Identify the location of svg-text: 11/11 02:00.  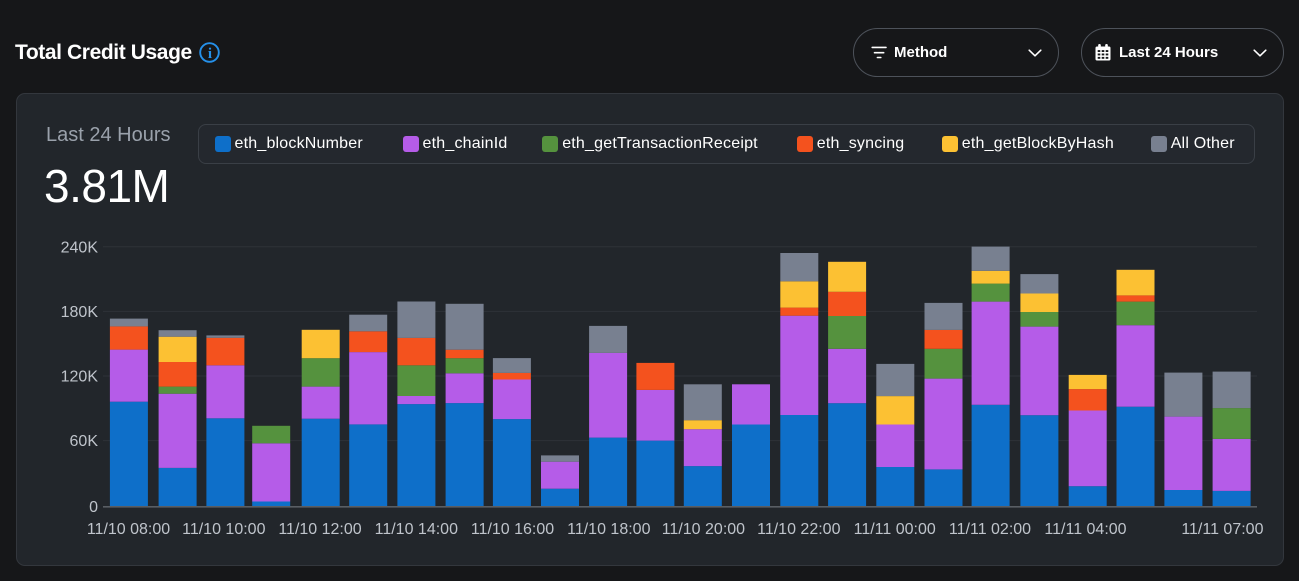
(990, 529).